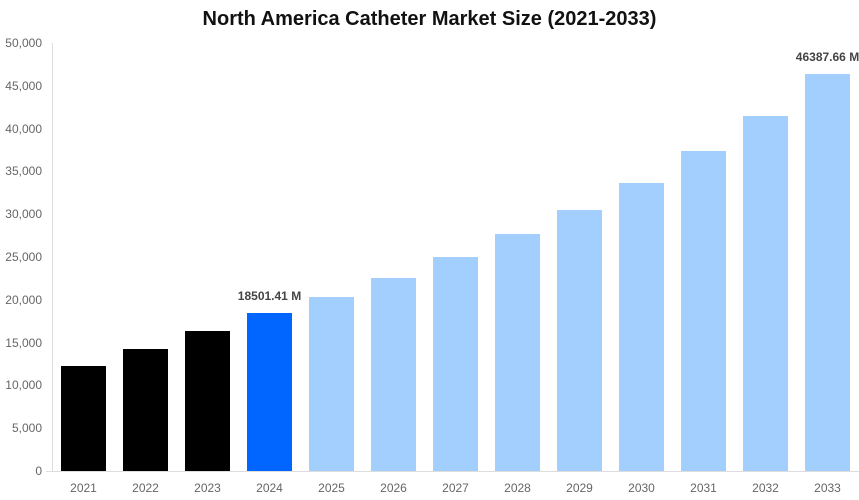  Describe the element at coordinates (703, 488) in the screenshot. I see `x-tick-label: 2031` at that location.